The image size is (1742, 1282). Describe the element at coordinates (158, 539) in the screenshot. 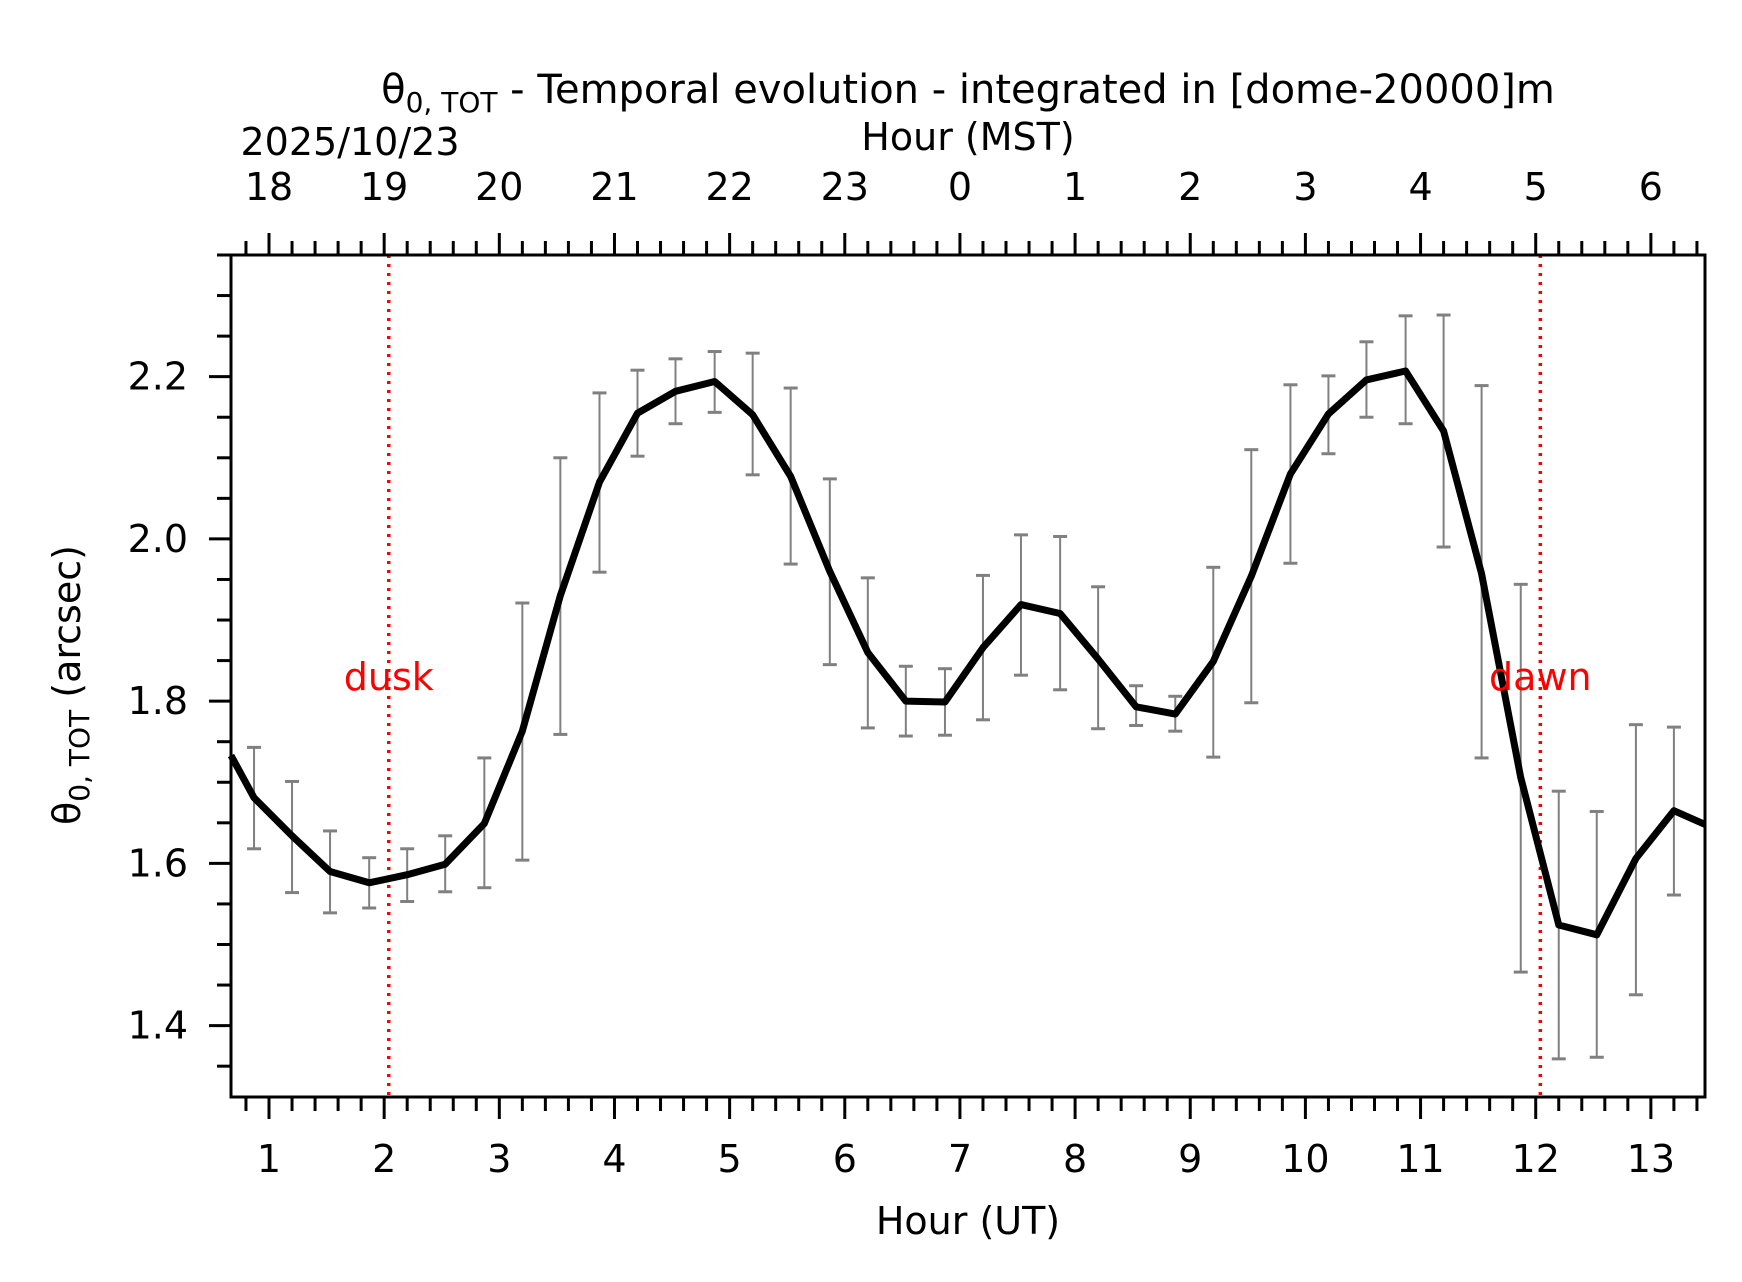

I see `y-tick-label: 2.0` at that location.